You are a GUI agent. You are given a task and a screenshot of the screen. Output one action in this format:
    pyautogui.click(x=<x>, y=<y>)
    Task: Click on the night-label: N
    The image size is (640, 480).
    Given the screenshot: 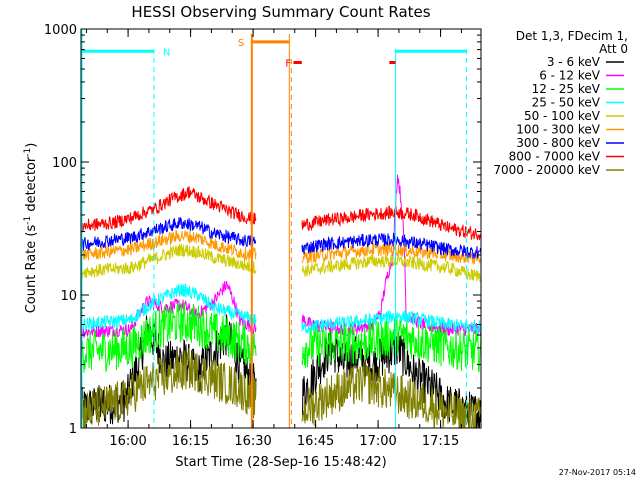 What is the action you would take?
    pyautogui.click(x=166, y=52)
    